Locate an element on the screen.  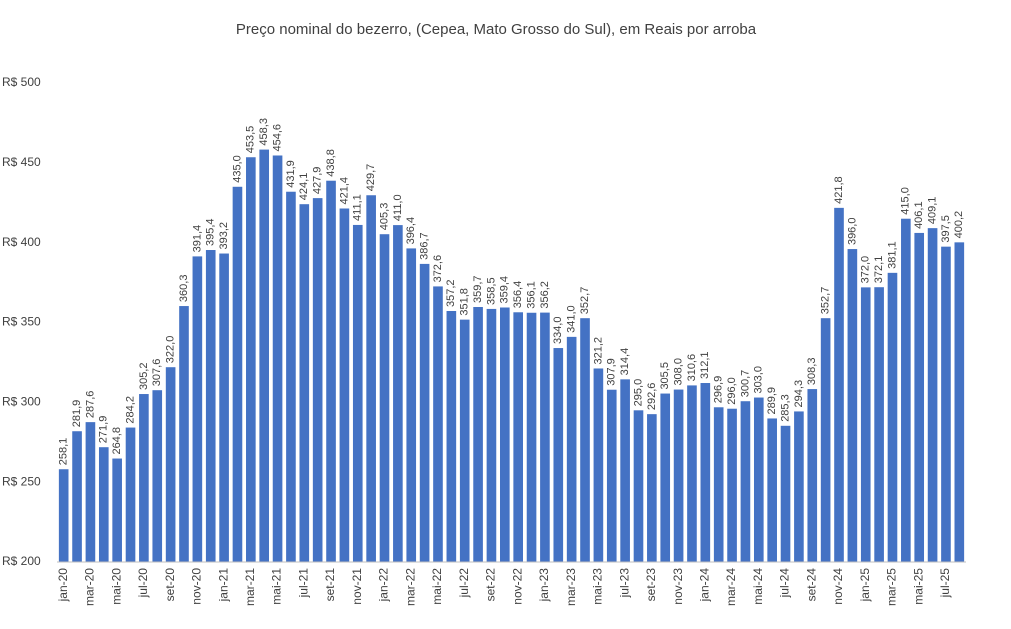
value-label: 308,3 is located at coordinates (812, 372).